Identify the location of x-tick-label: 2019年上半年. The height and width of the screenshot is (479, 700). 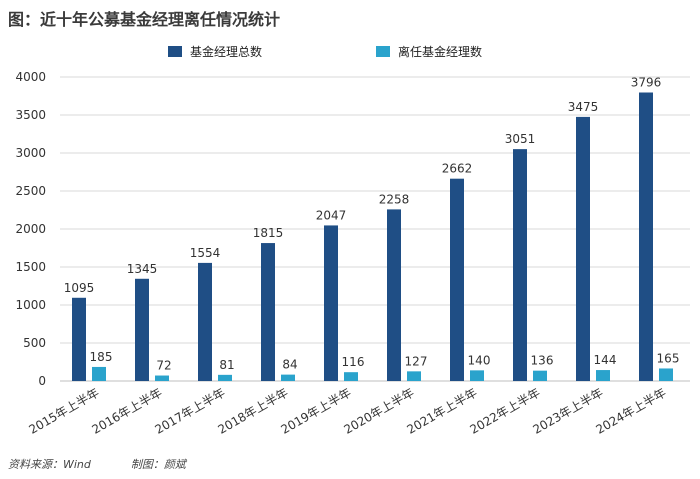
(315, 410).